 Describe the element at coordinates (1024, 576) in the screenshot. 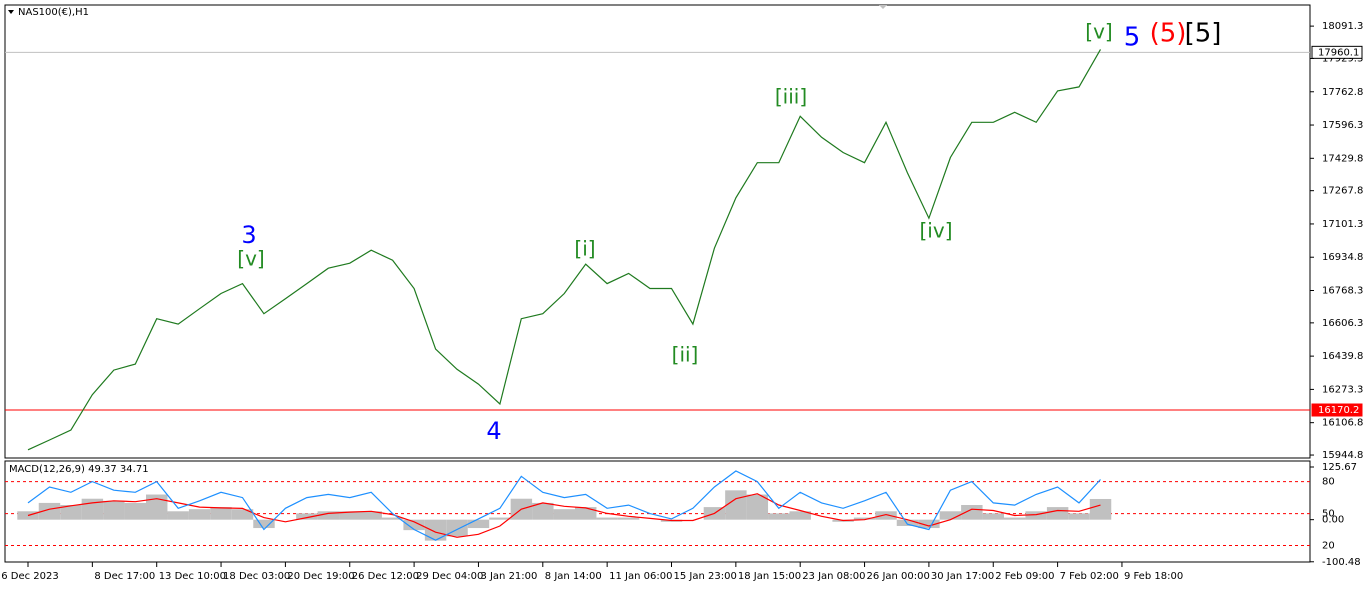

I see `x-tick-label: 2 Feb 09:00` at that location.